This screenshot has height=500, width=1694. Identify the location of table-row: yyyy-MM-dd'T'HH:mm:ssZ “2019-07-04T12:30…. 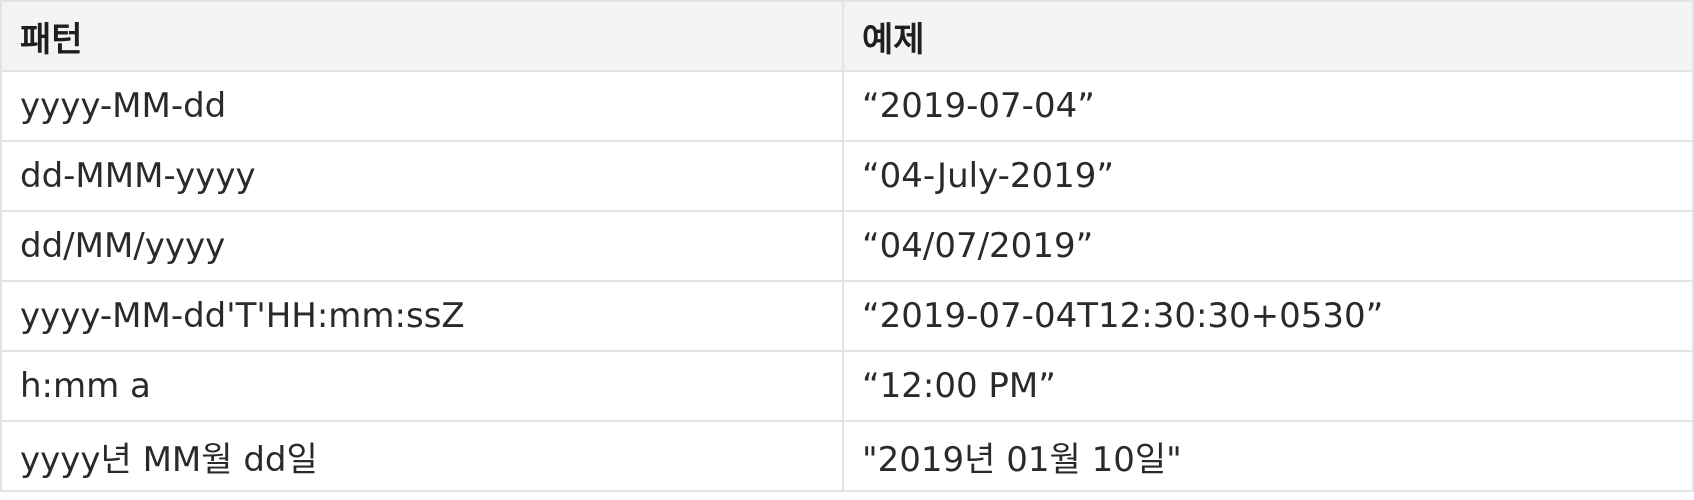
(847, 316).